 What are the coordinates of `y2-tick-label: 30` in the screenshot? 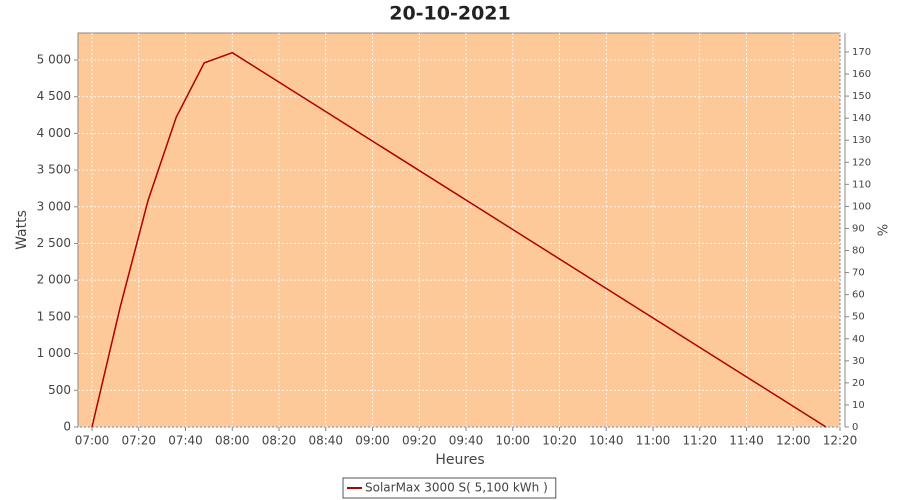 It's located at (858, 361).